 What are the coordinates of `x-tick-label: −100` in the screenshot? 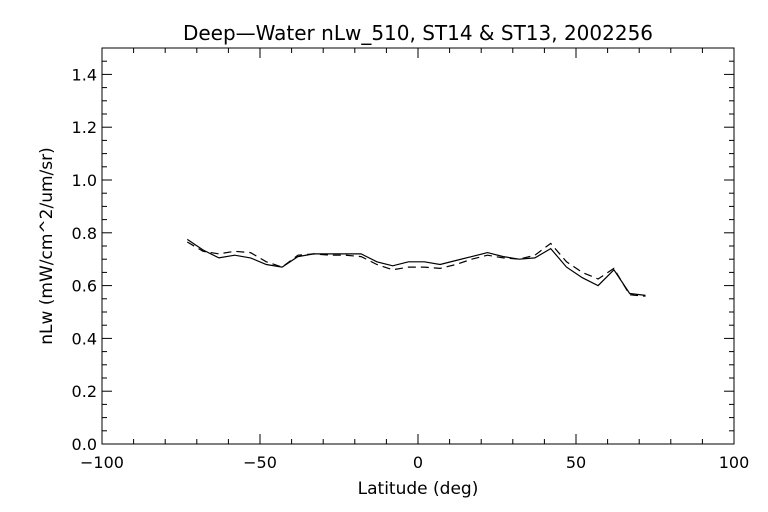 It's located at (102, 462).